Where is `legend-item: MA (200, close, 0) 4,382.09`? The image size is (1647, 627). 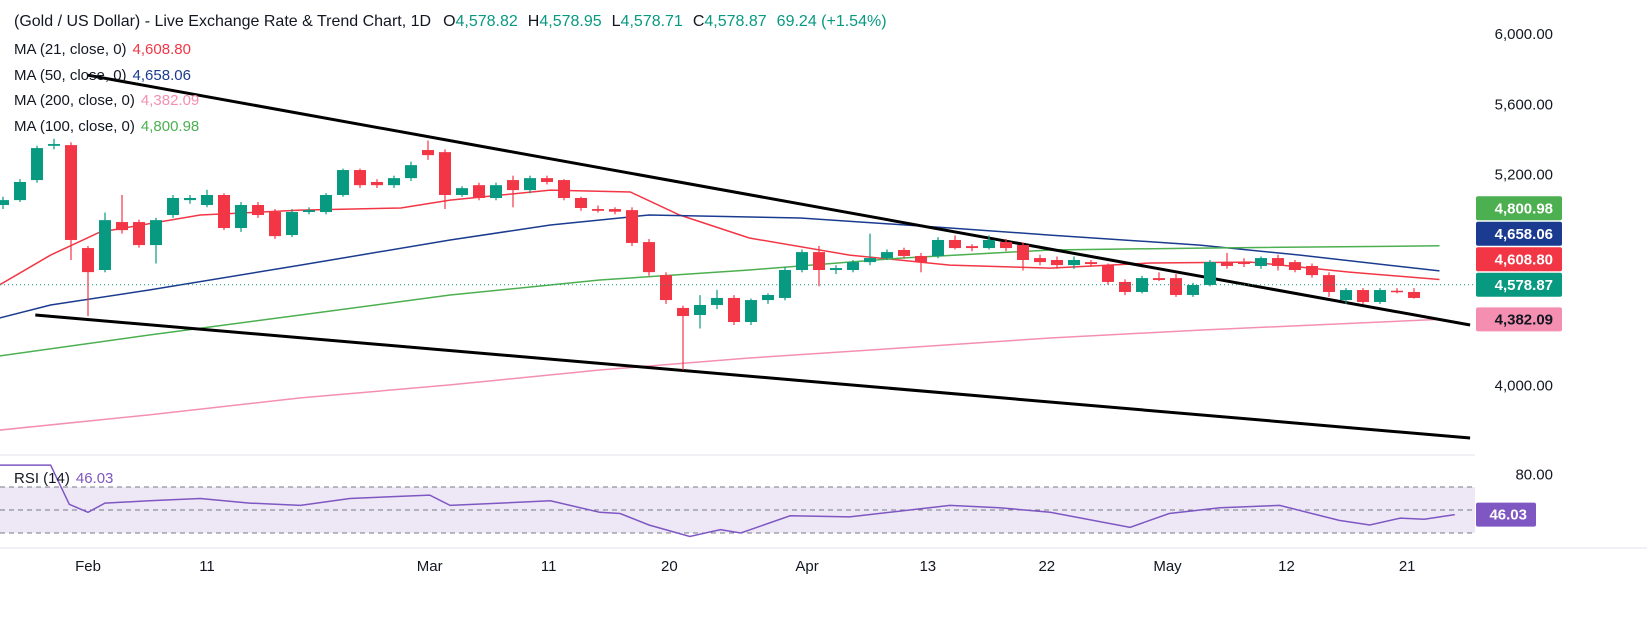 legend-item: MA (200, close, 0) 4,382.09 is located at coordinates (106, 100).